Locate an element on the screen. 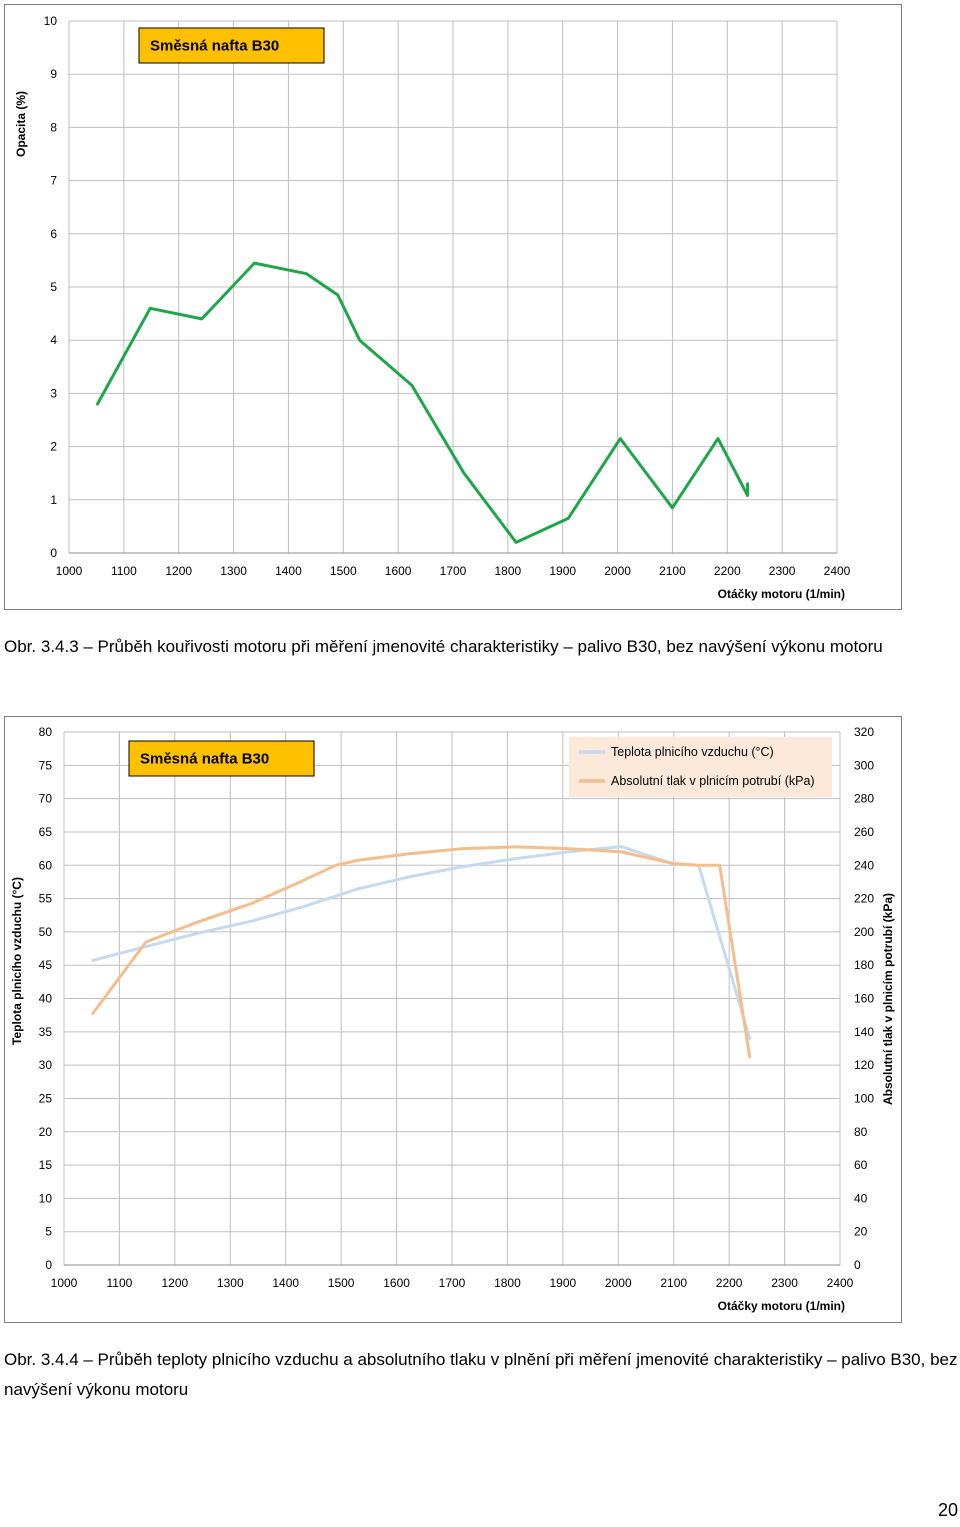  y-tick-label: 7 is located at coordinates (53, 181).